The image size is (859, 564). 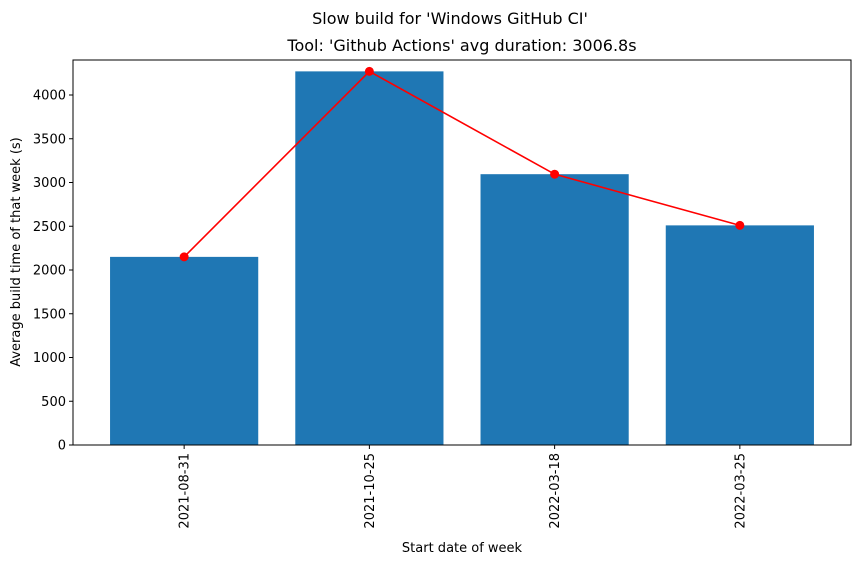 What do you see at coordinates (49, 183) in the screenshot?
I see `y-tick-label: 3000` at bounding box center [49, 183].